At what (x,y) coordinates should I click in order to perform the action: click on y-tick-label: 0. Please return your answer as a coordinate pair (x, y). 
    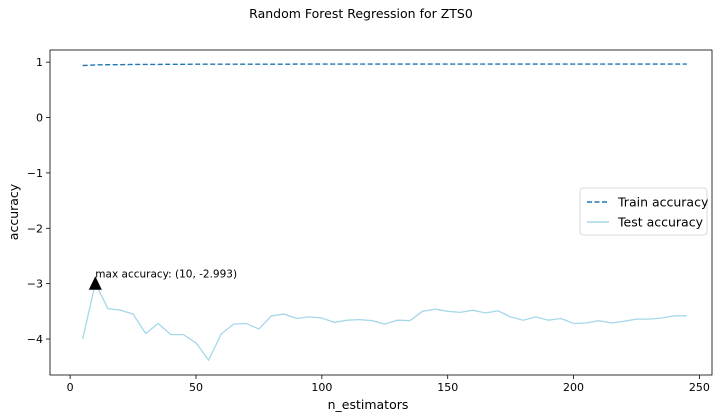
    Looking at the image, I should click on (39, 118).